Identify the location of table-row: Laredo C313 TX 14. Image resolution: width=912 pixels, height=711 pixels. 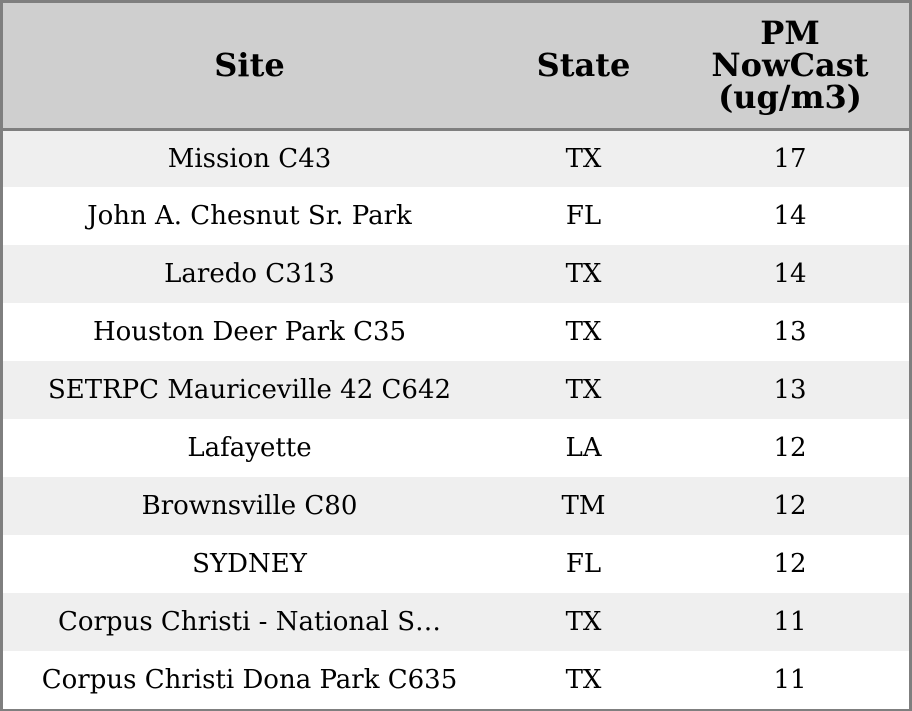
(456, 274).